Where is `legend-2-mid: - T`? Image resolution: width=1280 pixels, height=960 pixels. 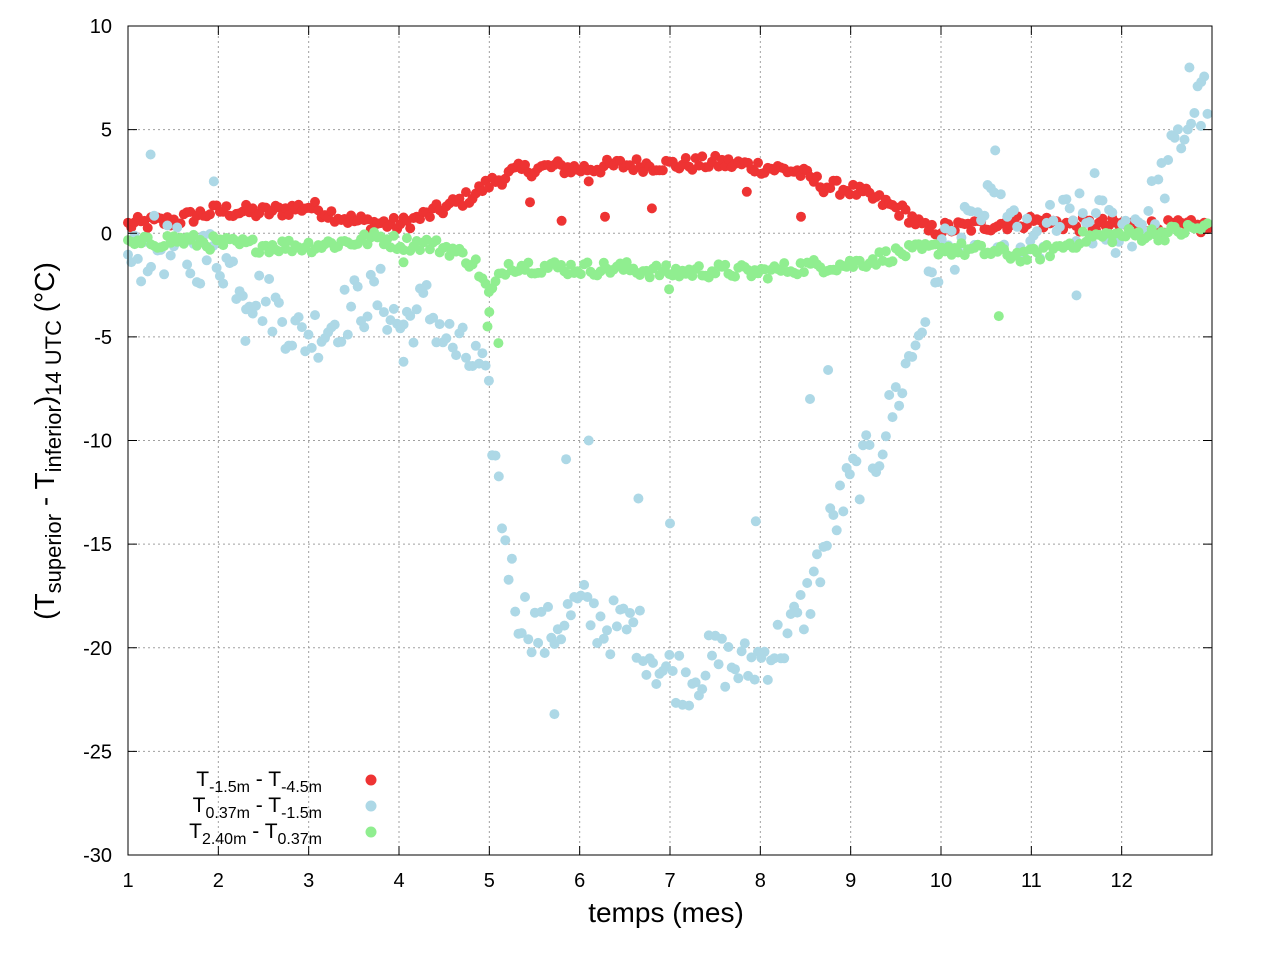
legend-2-mid: - T is located at coordinates (265, 805).